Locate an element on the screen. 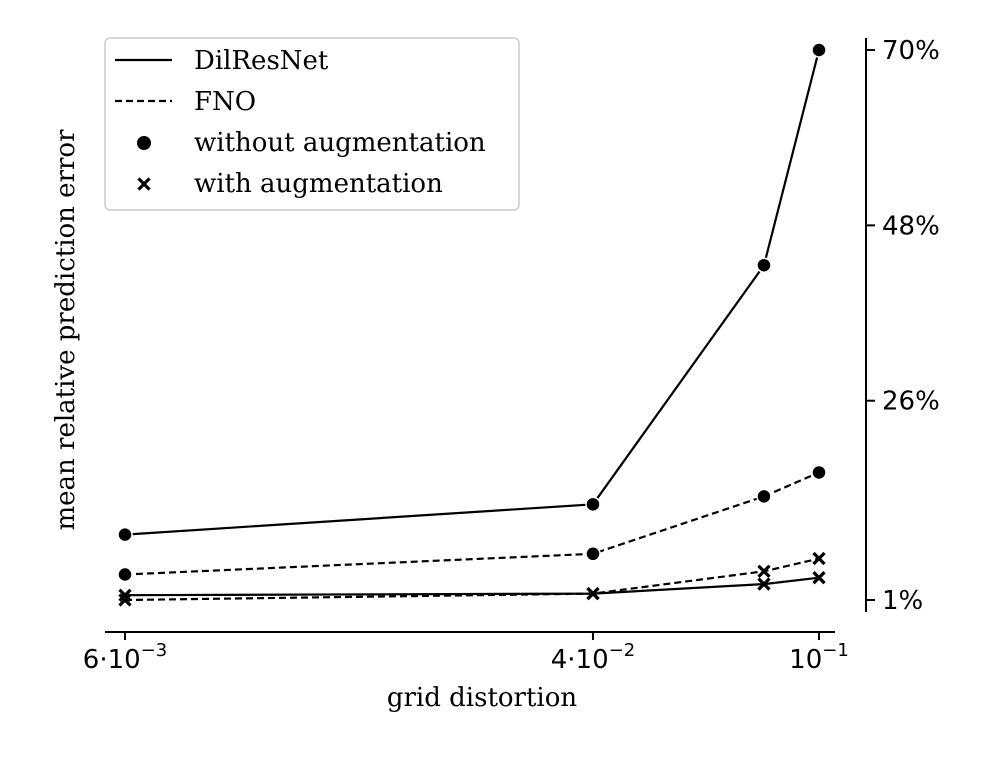 This screenshot has width=988, height=764. legend-entry: DilResNet is located at coordinates (222, 61).